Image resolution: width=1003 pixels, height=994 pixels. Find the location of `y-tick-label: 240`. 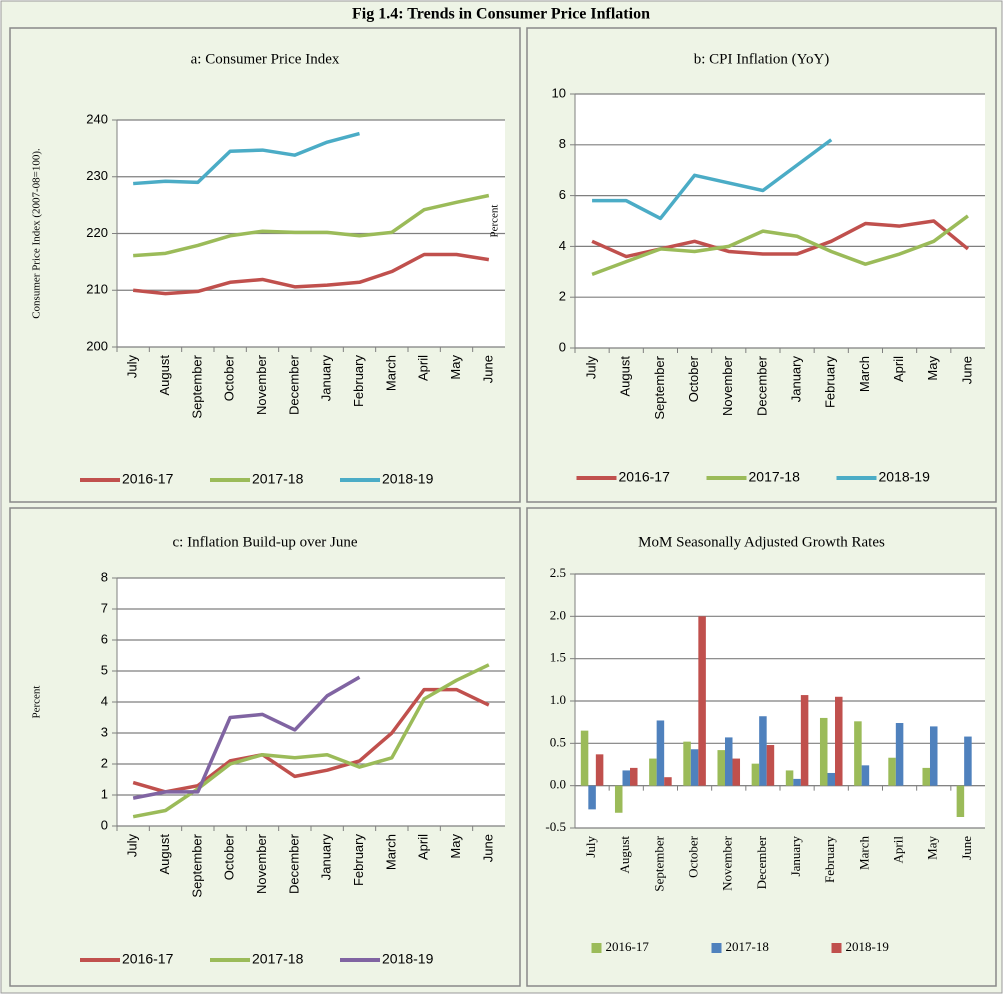

y-tick-label: 240 is located at coordinates (97, 118).